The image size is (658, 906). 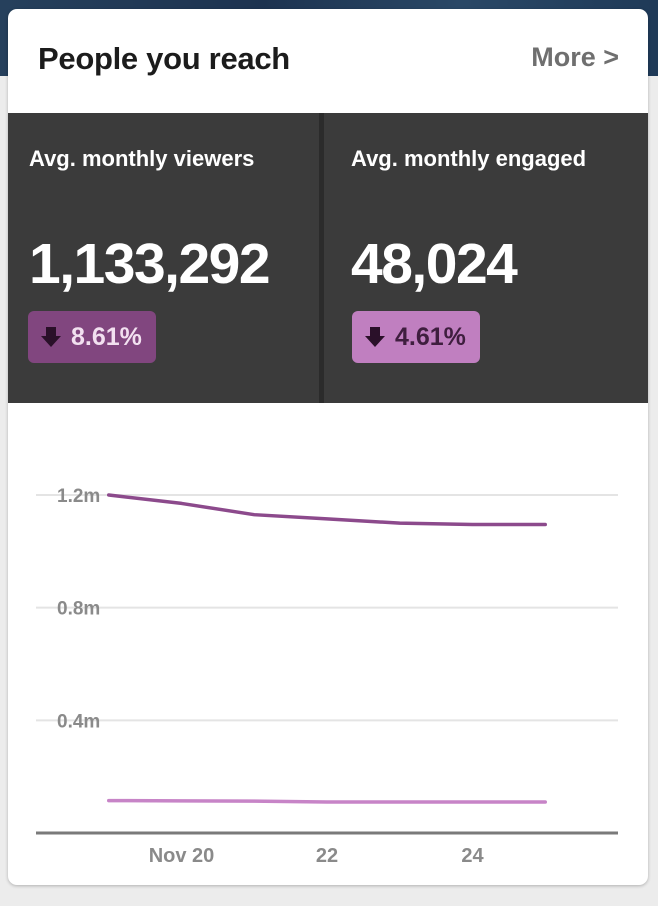 I want to click on x-tick-label: Nov 20, so click(x=182, y=856).